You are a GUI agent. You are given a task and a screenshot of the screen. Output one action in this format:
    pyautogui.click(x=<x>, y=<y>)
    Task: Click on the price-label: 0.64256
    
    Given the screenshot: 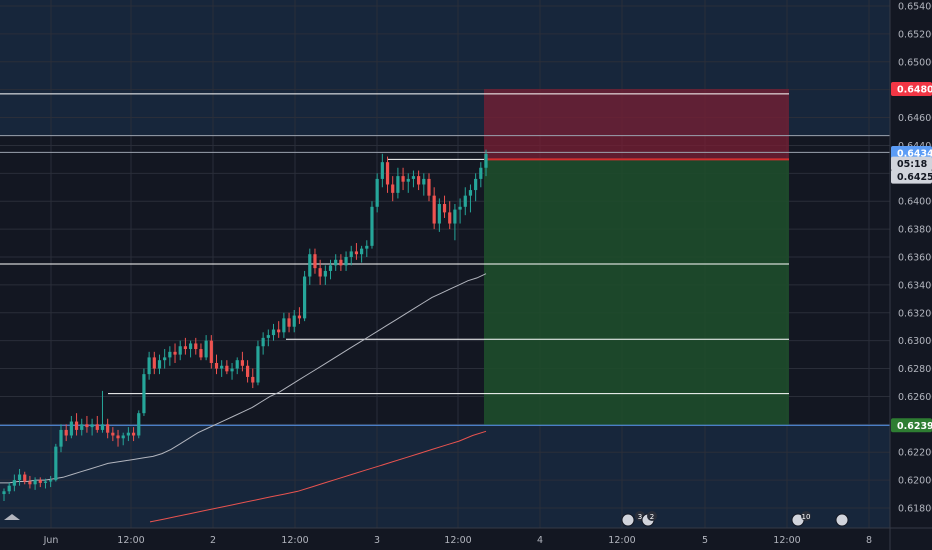 What is the action you would take?
    pyautogui.click(x=914, y=177)
    